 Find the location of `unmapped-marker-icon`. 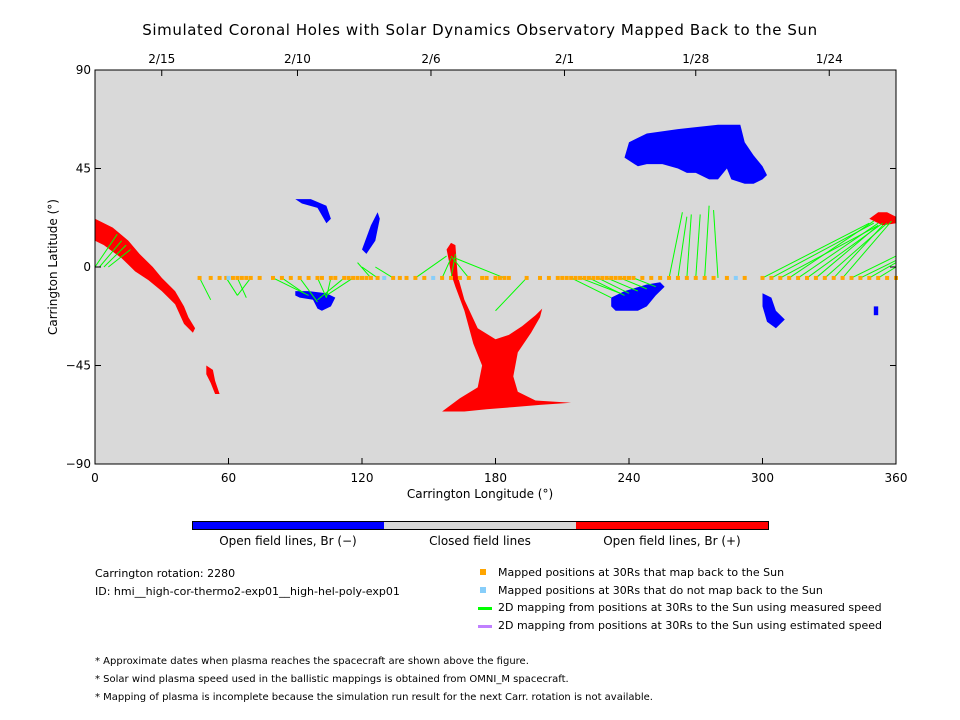

unmapped-marker-icon is located at coordinates (483, 590).